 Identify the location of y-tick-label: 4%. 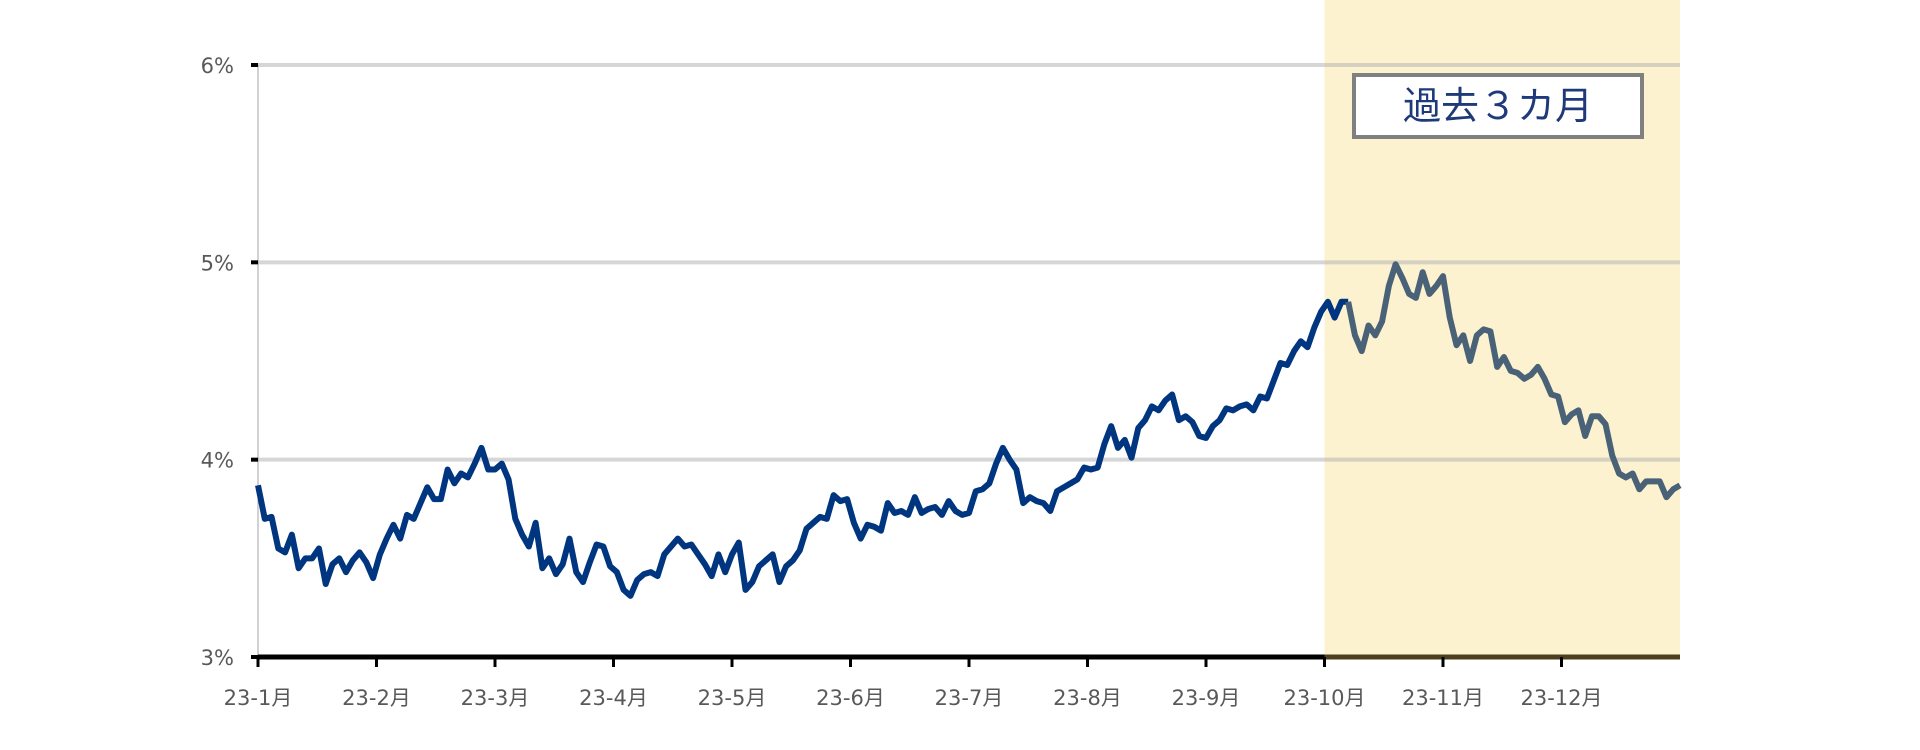
(217, 461).